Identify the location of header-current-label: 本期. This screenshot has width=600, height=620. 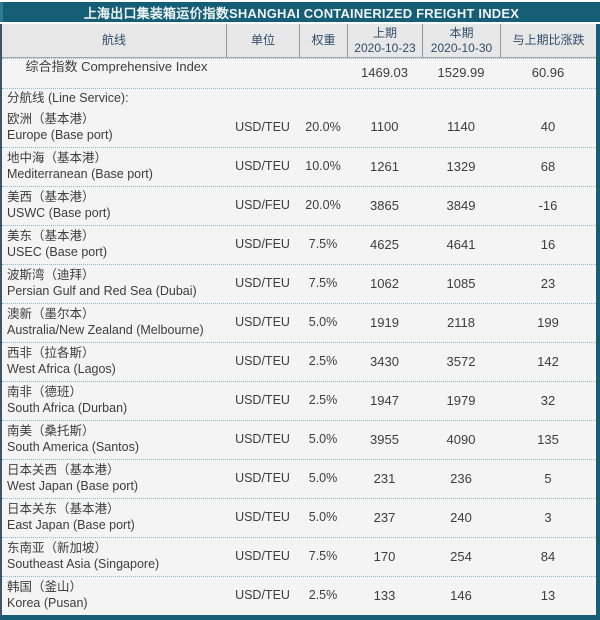
(461, 33).